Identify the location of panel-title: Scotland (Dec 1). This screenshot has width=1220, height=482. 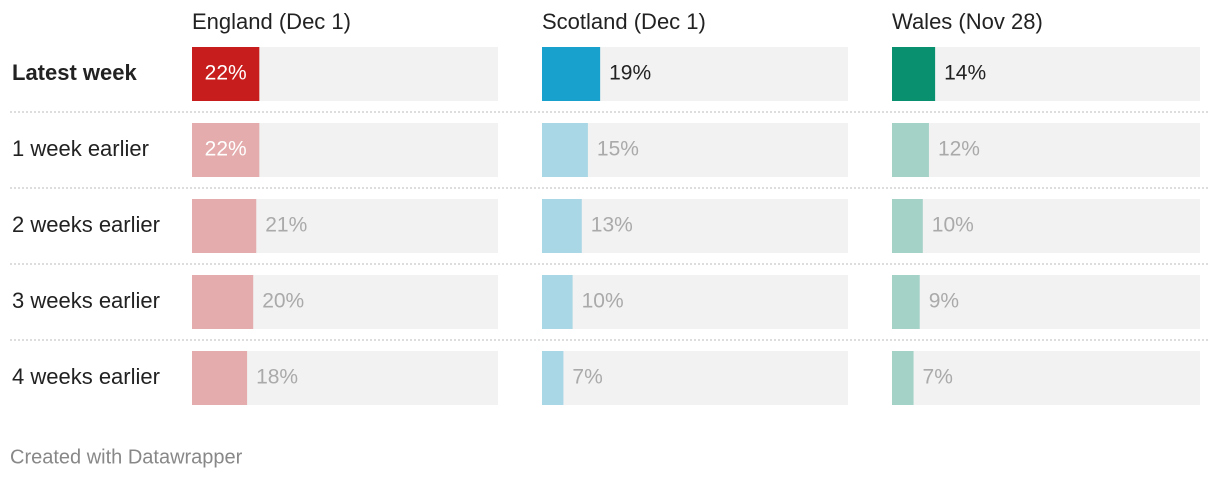
(624, 21).